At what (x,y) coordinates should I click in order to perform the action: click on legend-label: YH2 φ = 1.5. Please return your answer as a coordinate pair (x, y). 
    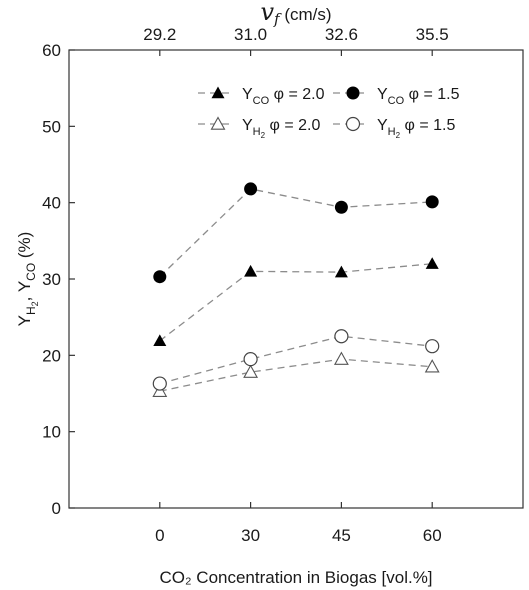
    Looking at the image, I should click on (416, 128).